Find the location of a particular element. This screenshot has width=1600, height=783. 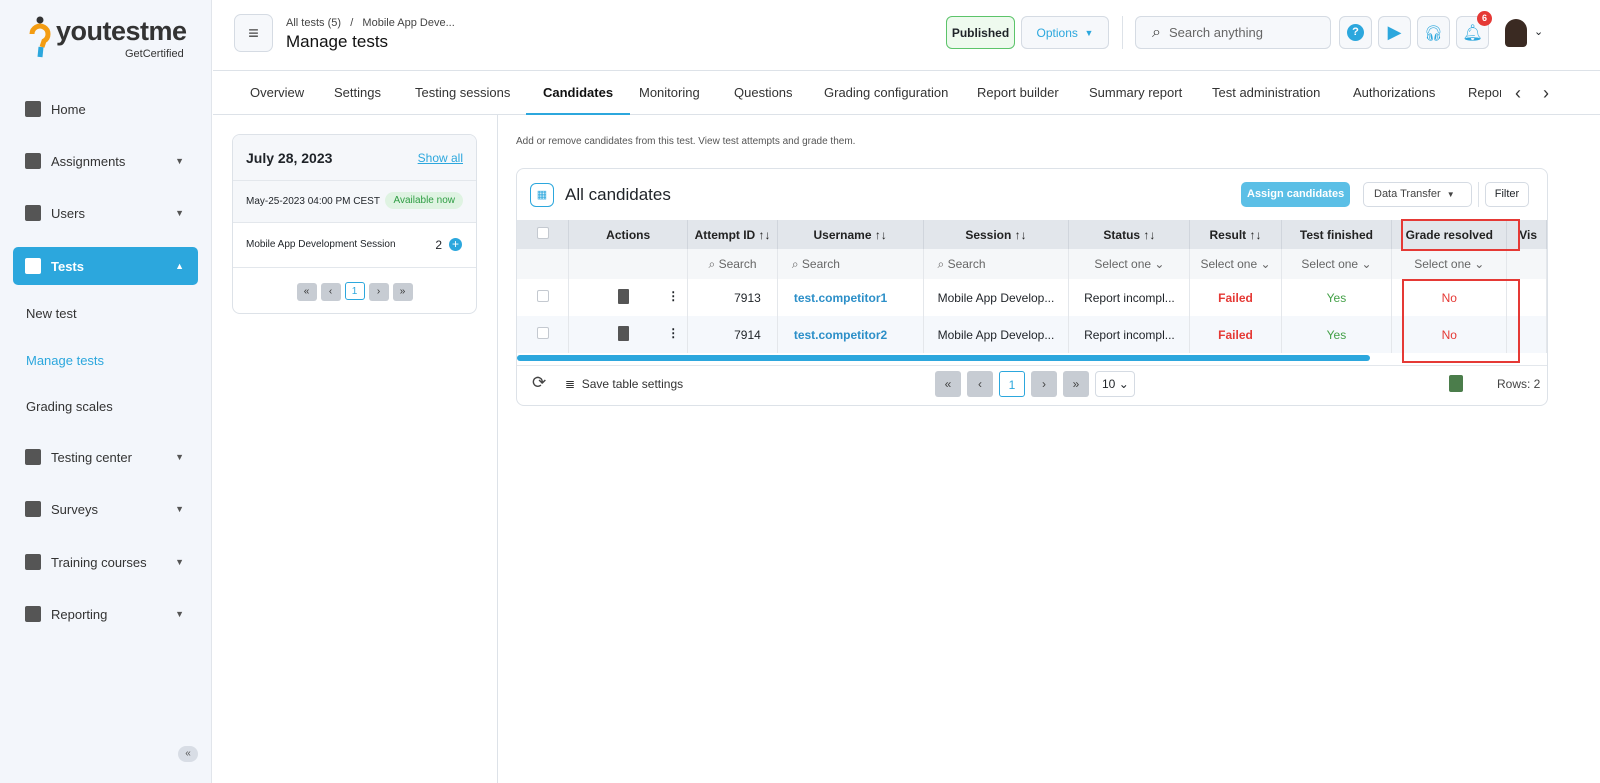

collapse-sidebar-button: « is located at coordinates (188, 754).